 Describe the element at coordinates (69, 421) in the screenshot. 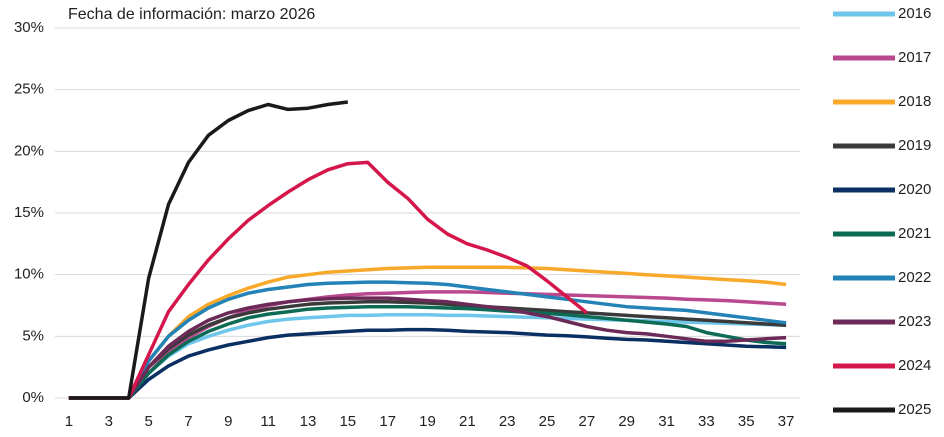

I see `x-tick-label: 1` at that location.